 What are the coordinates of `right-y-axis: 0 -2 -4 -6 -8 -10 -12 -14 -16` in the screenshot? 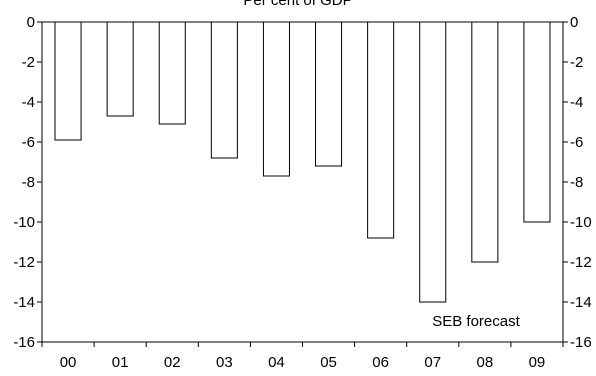 It's located at (577, 182).